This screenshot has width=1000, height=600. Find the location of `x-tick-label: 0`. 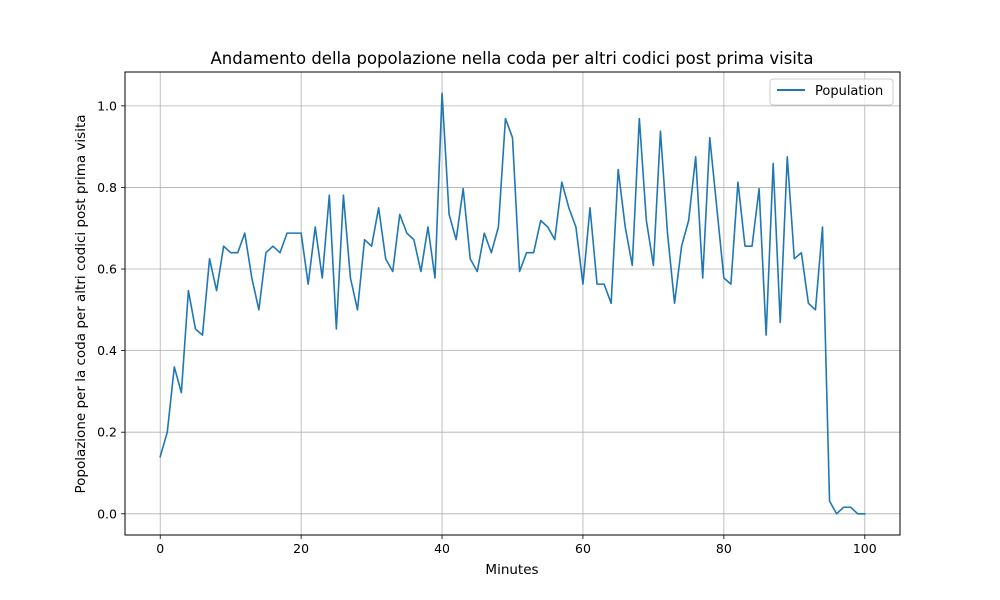

x-tick-label: 0 is located at coordinates (160, 548).